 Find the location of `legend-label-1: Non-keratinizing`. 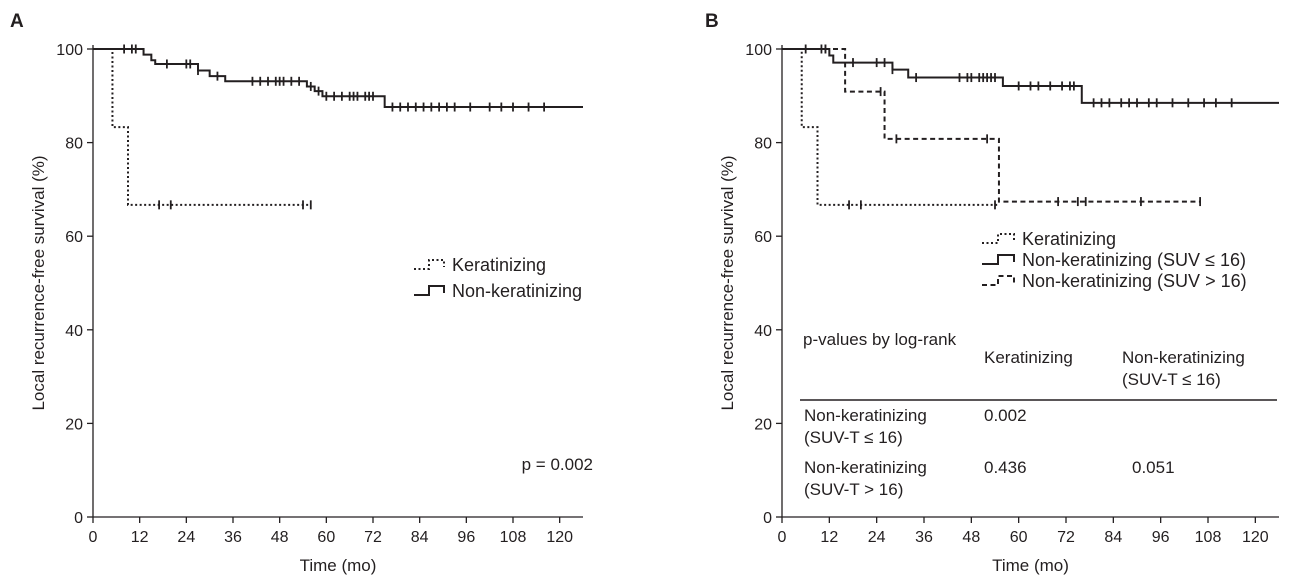

legend-label-1: Non-keratinizing is located at coordinates (517, 291).